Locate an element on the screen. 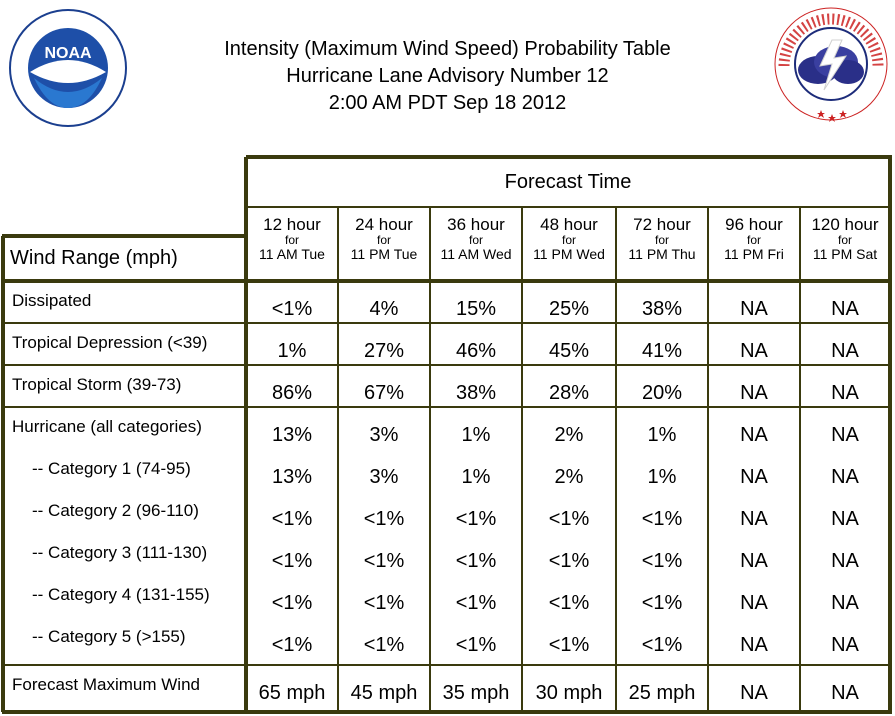 This screenshot has width=895, height=716. column-header-5: 72 hour for 11 PM Thu is located at coordinates (662, 244).